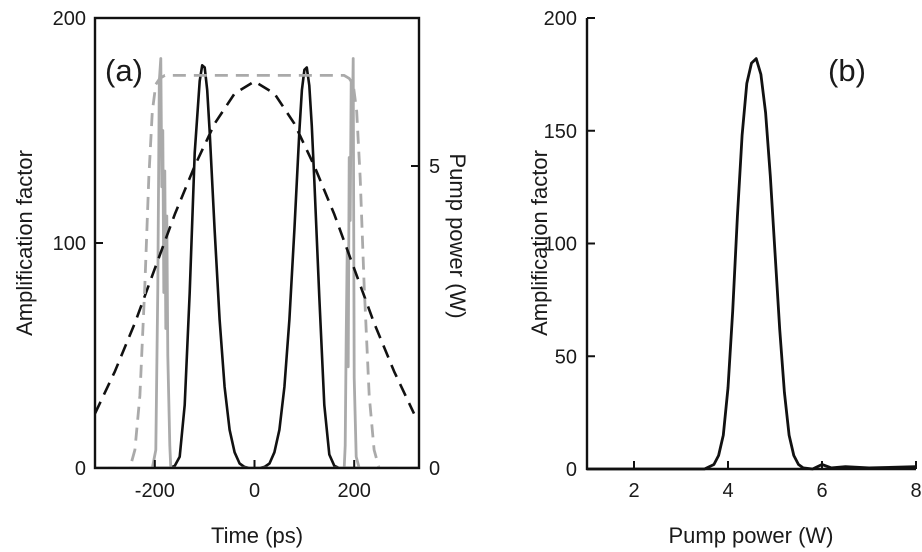 This screenshot has width=922, height=552. What do you see at coordinates (560, 19) in the screenshot?
I see `panel-b-y-tick-label: 200` at bounding box center [560, 19].